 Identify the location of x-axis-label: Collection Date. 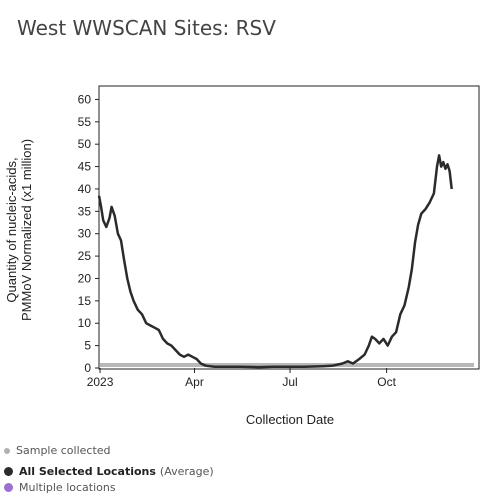
(290, 419).